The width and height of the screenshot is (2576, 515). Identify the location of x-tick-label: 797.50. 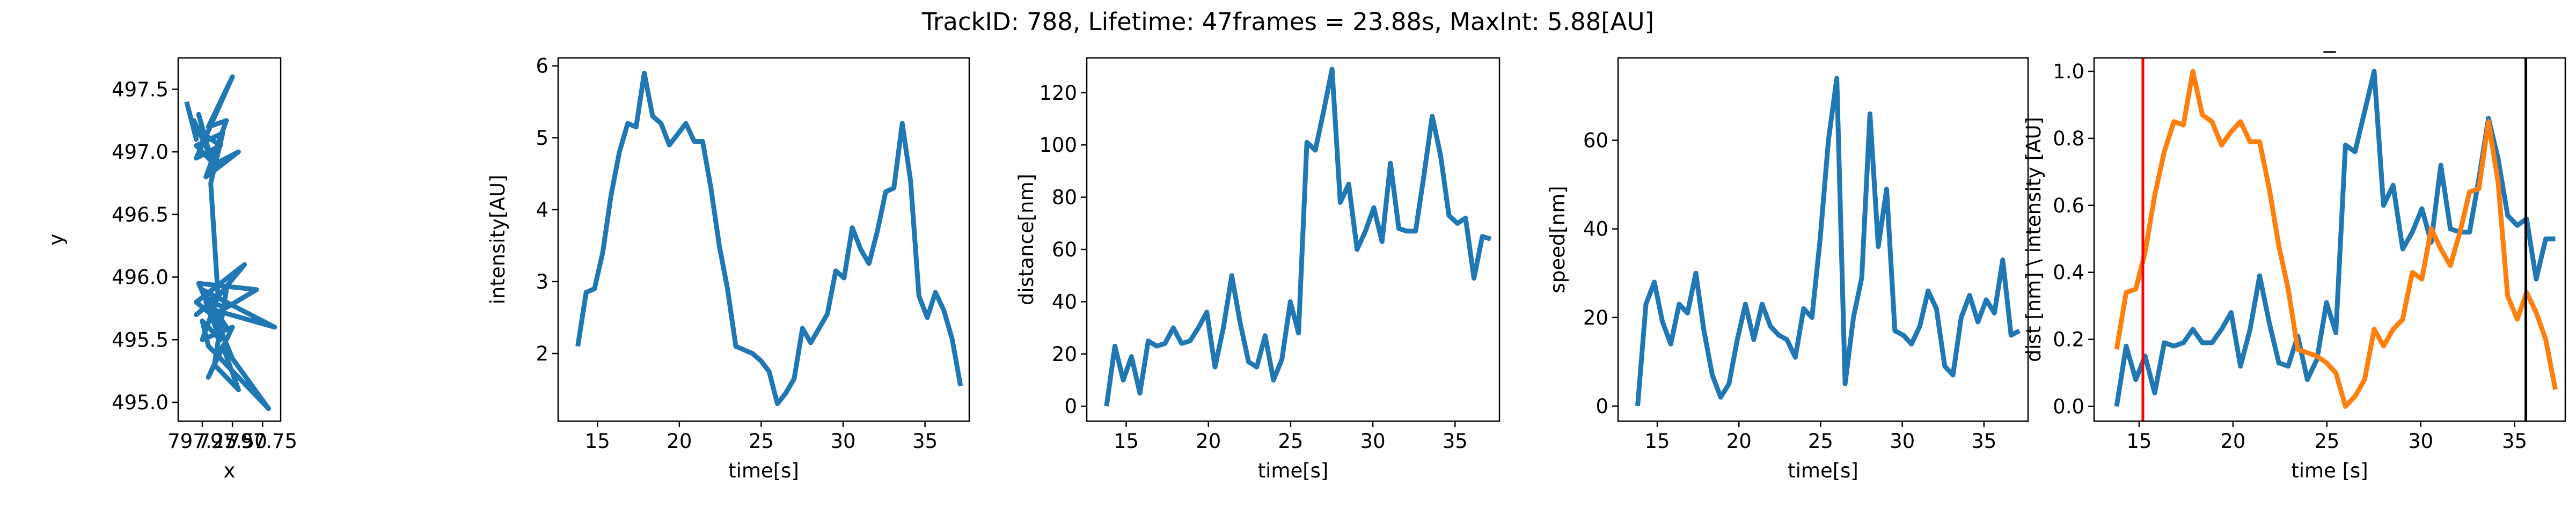
(232, 442).